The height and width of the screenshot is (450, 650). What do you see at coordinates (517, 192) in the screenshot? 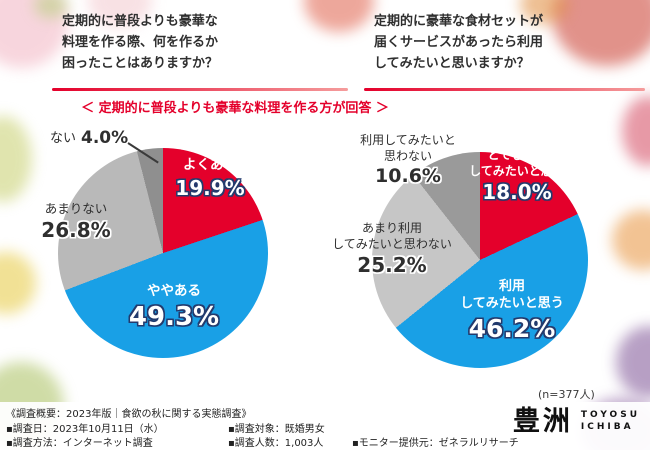
I see `slice-value: 18.0%` at bounding box center [517, 192].